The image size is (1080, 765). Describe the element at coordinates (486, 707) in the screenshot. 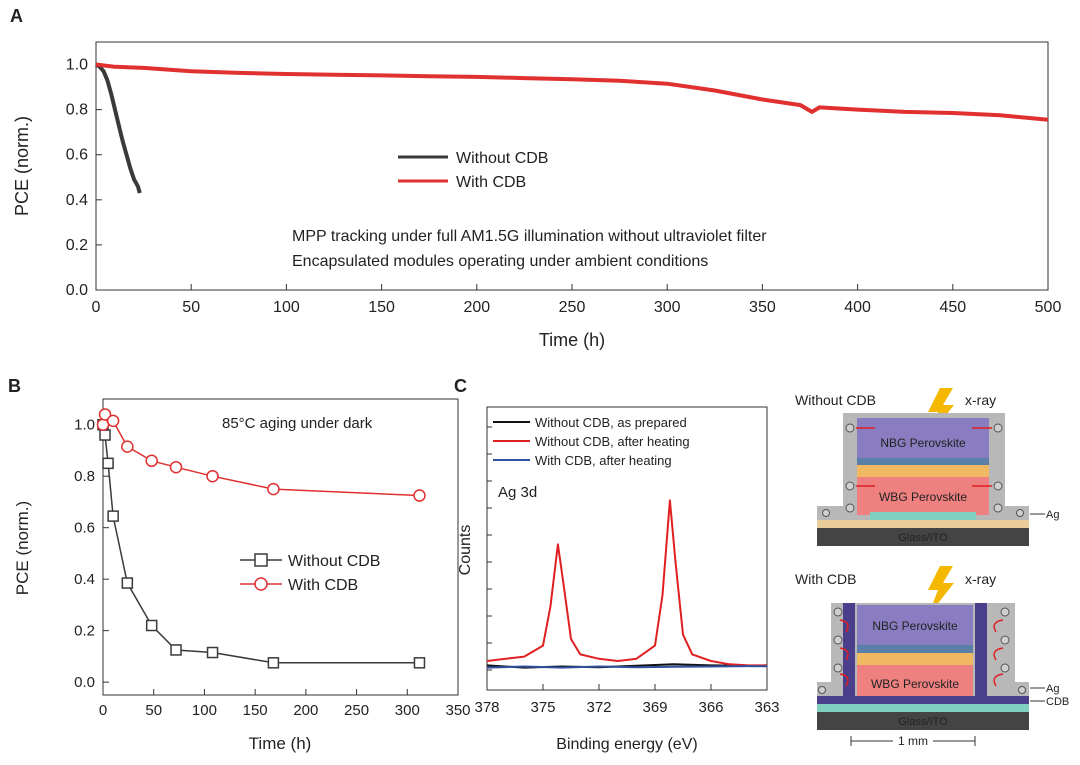

I see `chart-c-x-tick-label: 378` at that location.